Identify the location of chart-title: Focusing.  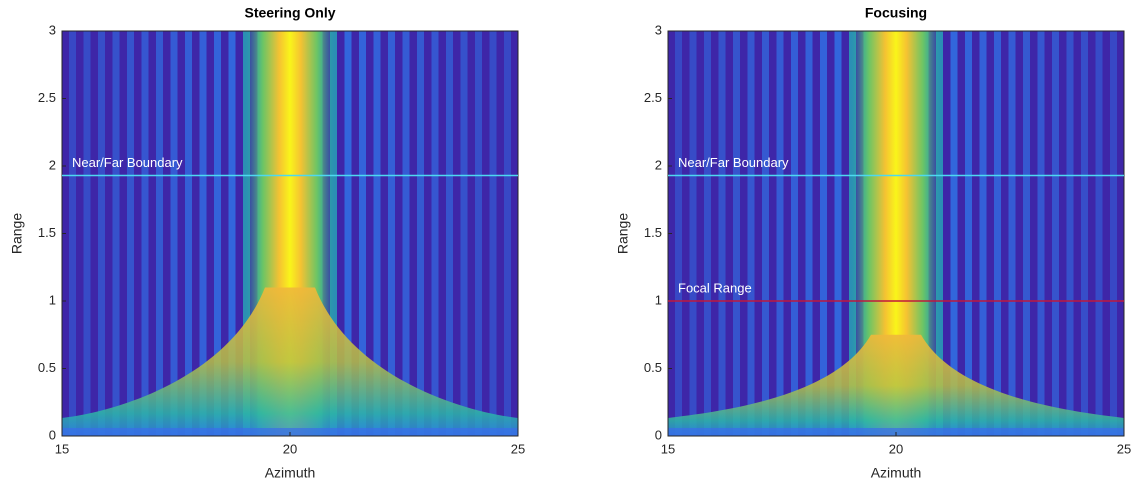
(896, 13).